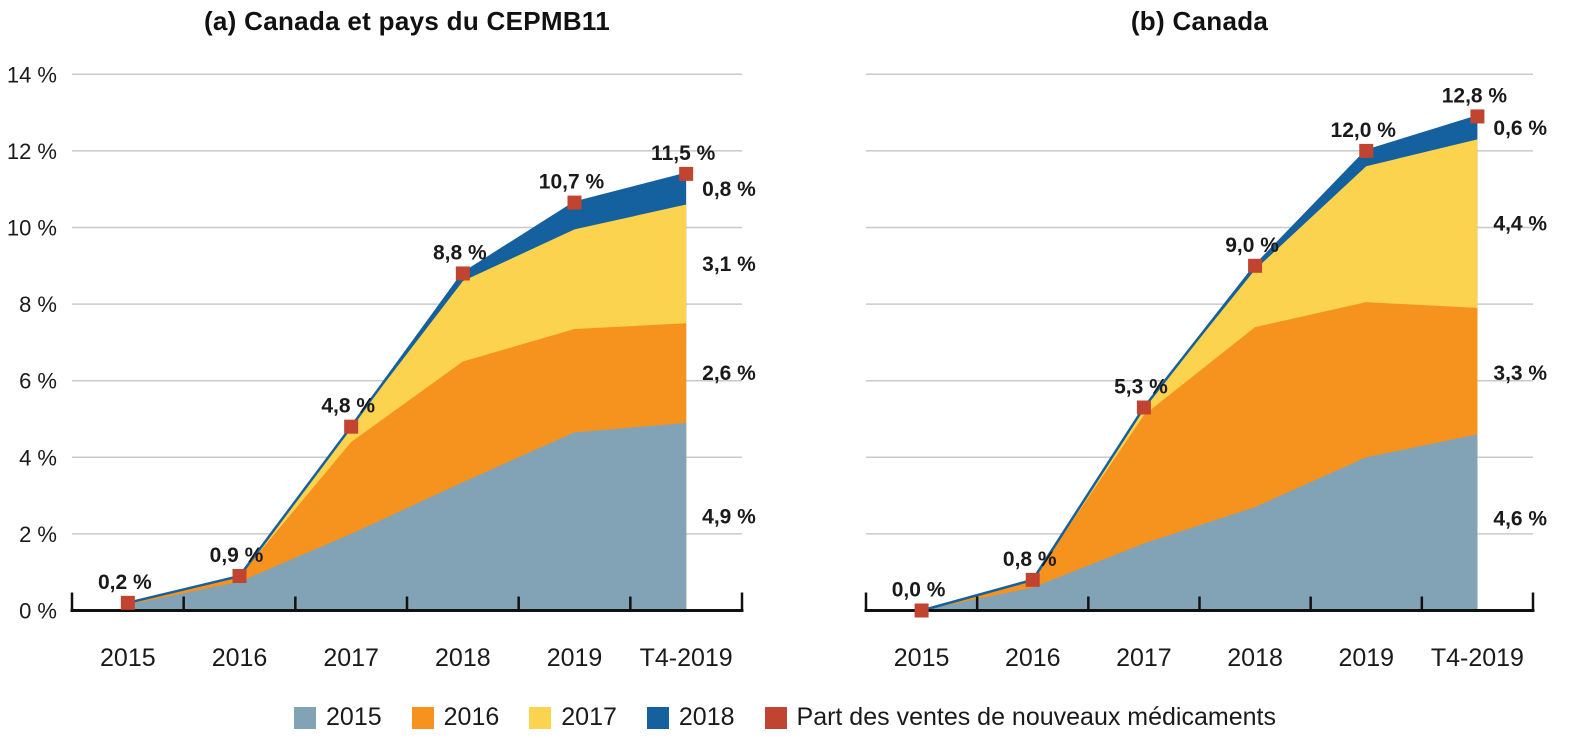 The height and width of the screenshot is (738, 1570). I want to click on legend-item-1: 2016, so click(455, 717).